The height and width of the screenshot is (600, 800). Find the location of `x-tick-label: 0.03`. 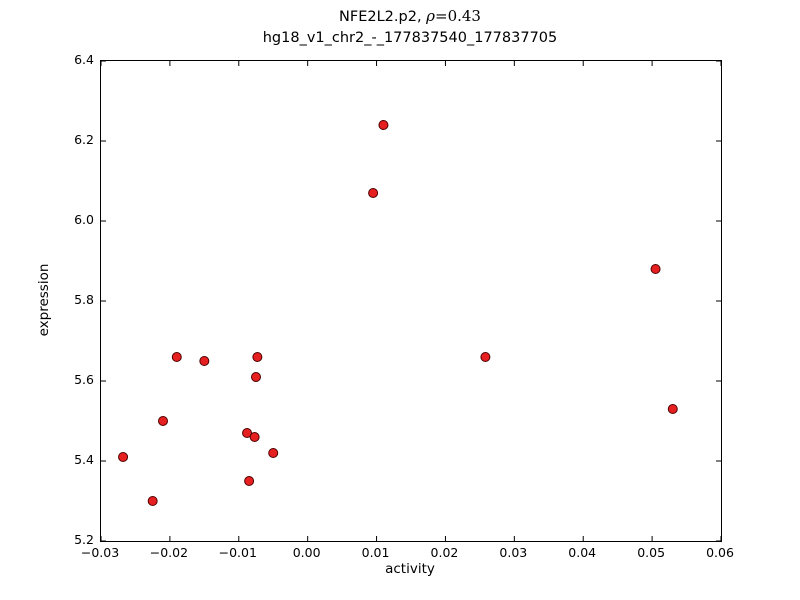

x-tick-label: 0.03 is located at coordinates (513, 552).